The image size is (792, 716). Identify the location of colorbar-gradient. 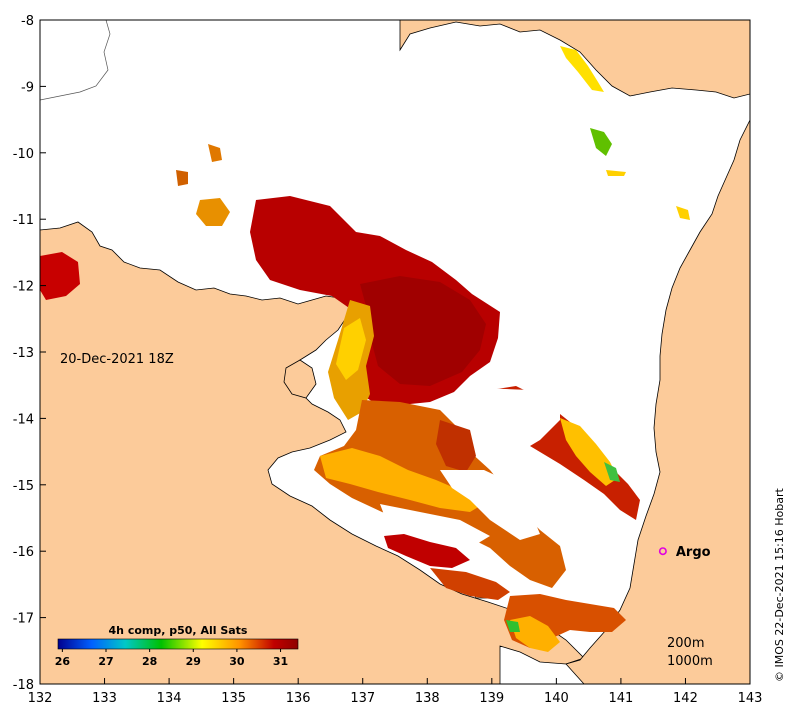
(178, 644).